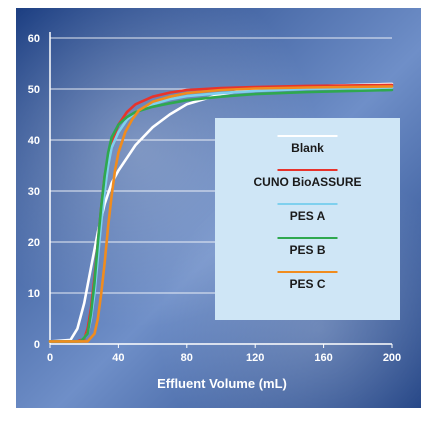 The image size is (437, 424). What do you see at coordinates (34, 141) in the screenshot?
I see `y-tick-label-40: 40` at bounding box center [34, 141].